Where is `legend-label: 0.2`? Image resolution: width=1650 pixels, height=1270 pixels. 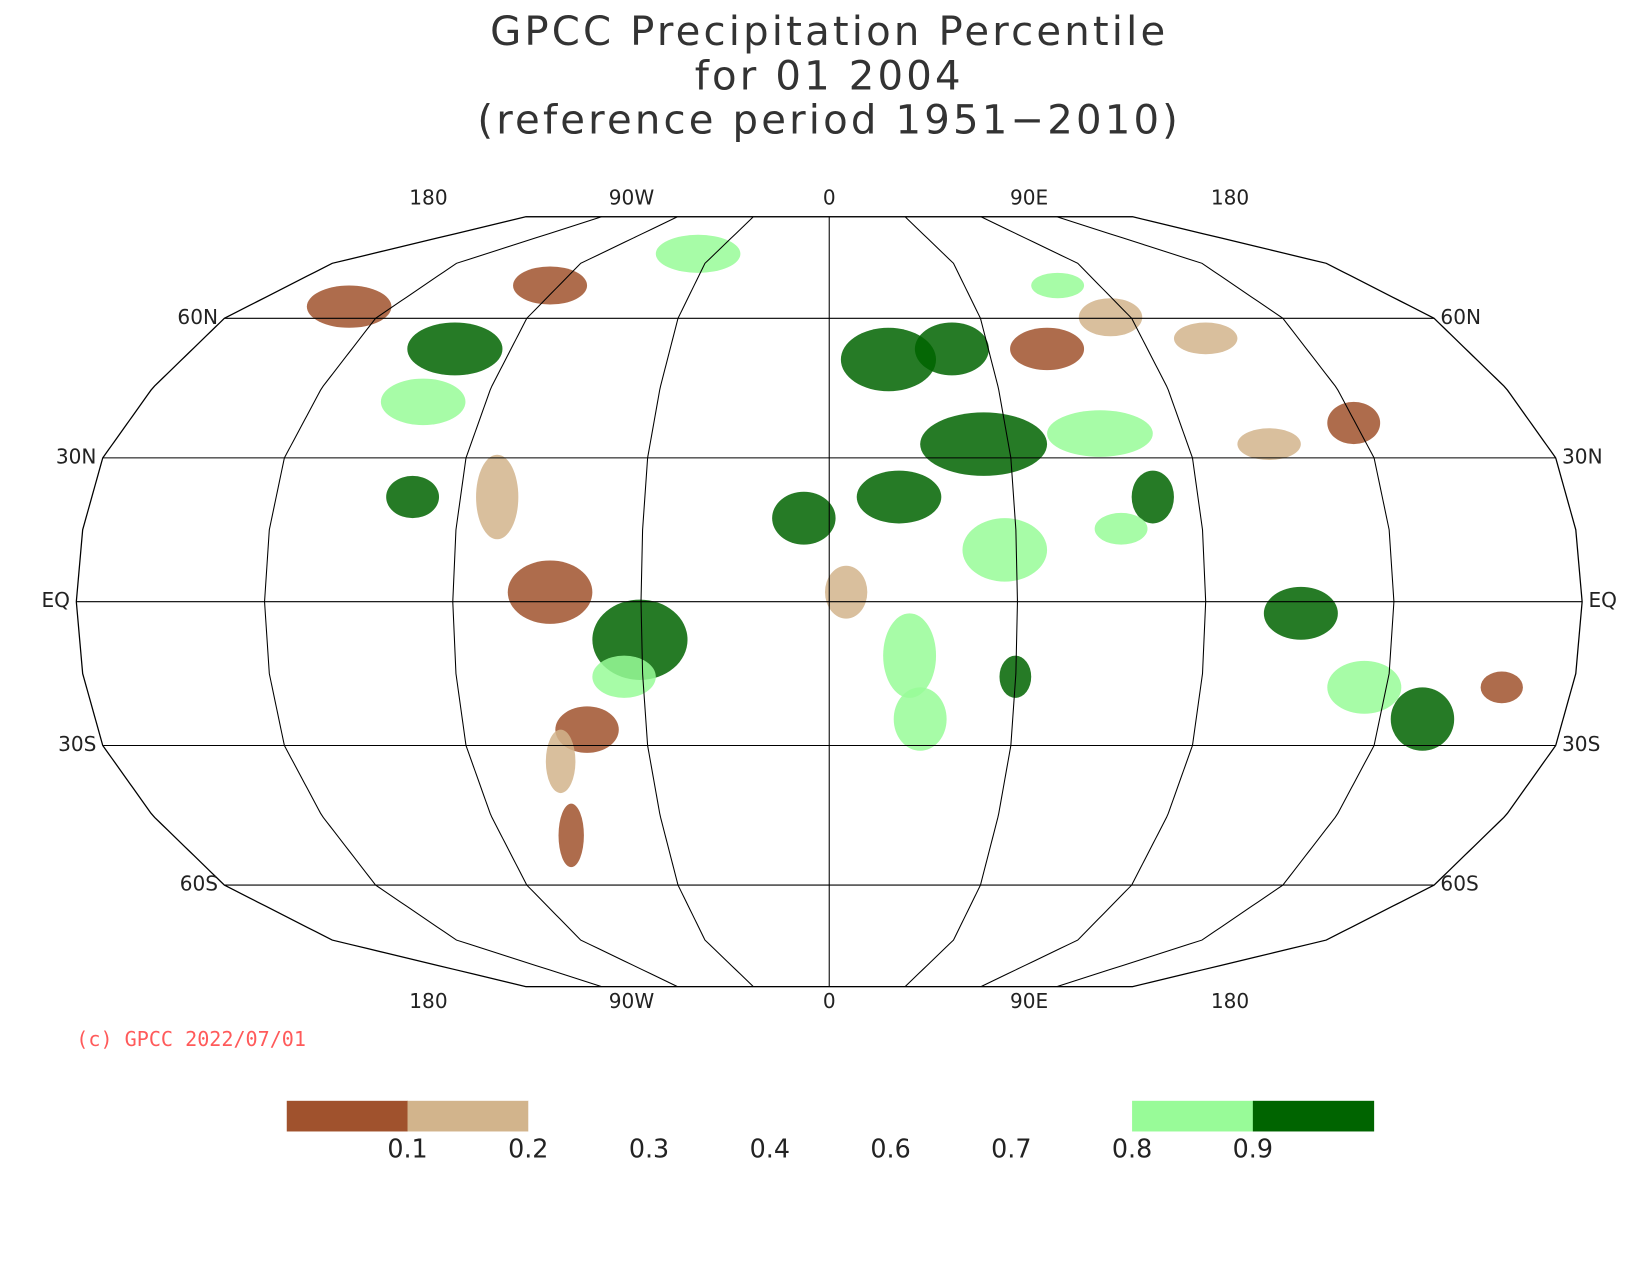 legend-label: 0.2 is located at coordinates (528, 1149).